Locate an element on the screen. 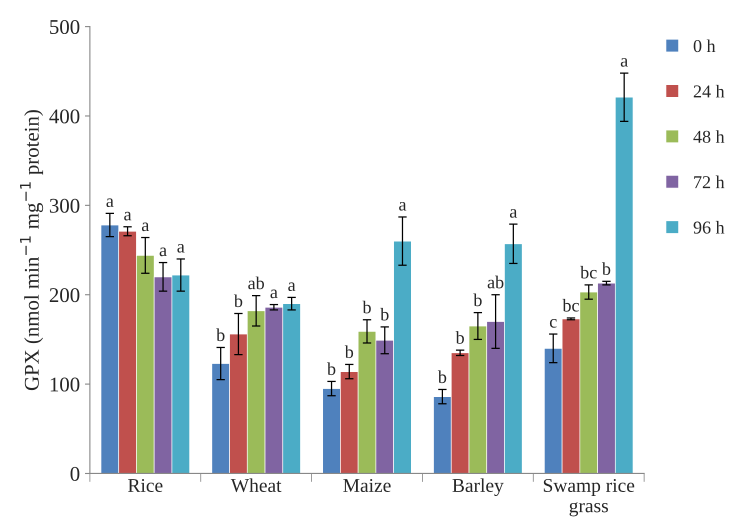 The height and width of the screenshot is (532, 749). y-tick-label: 300 is located at coordinates (65, 205).